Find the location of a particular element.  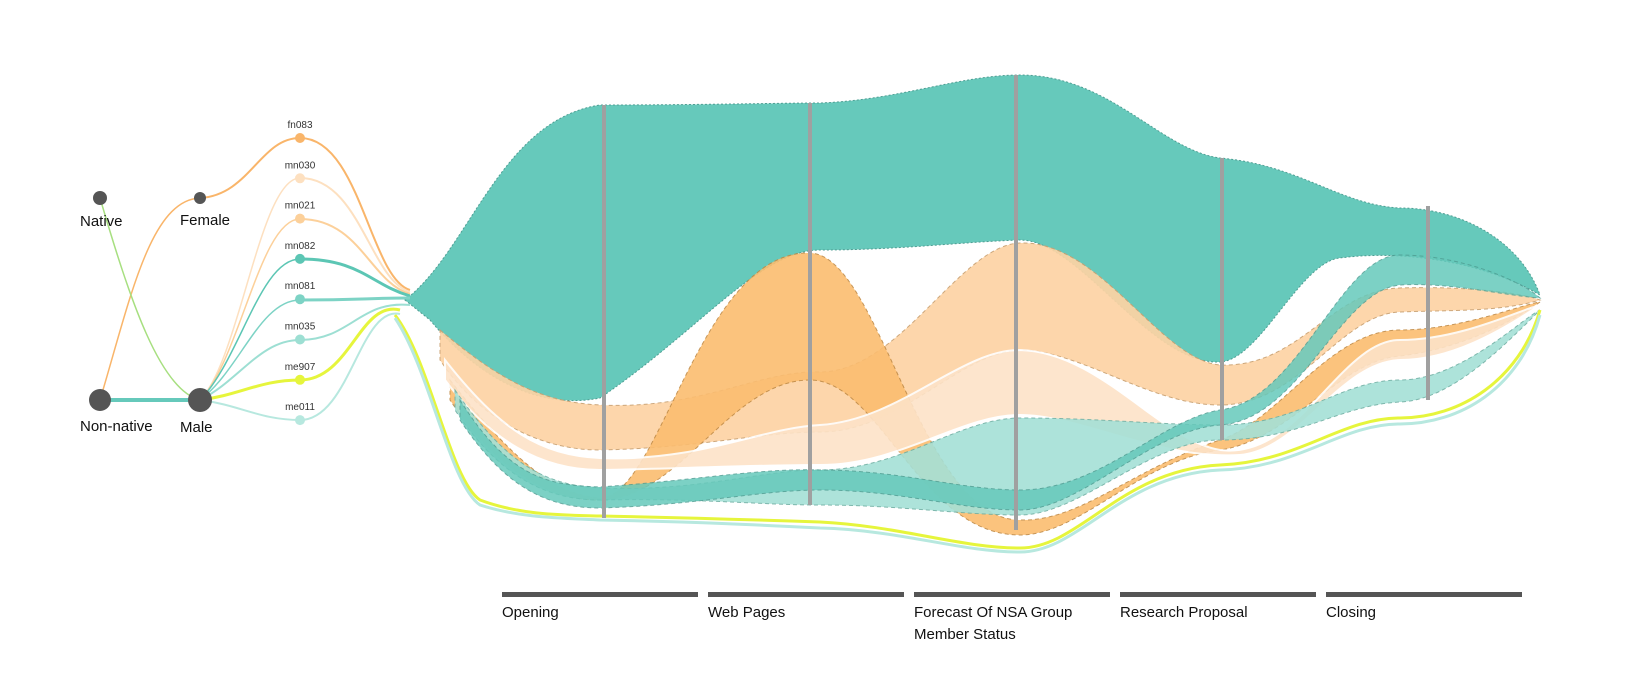

phase-label-research-proposal: Research Proposal is located at coordinates (1184, 612).